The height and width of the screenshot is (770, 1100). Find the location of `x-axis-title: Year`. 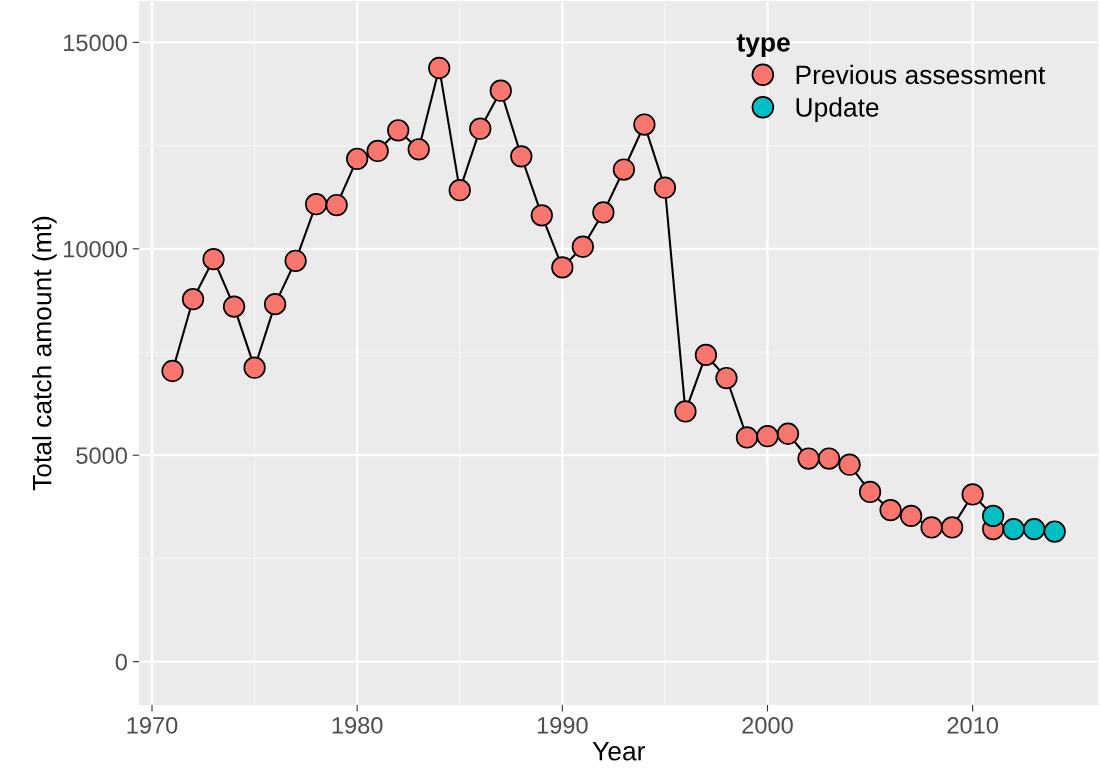

x-axis-title: Year is located at coordinates (618, 751).